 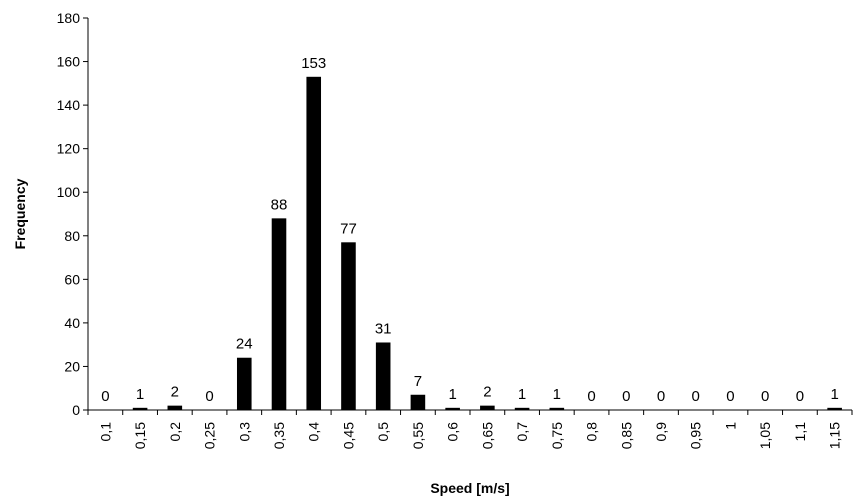 What do you see at coordinates (487, 435) in the screenshot?
I see `x-tick-label: 0,65` at bounding box center [487, 435].